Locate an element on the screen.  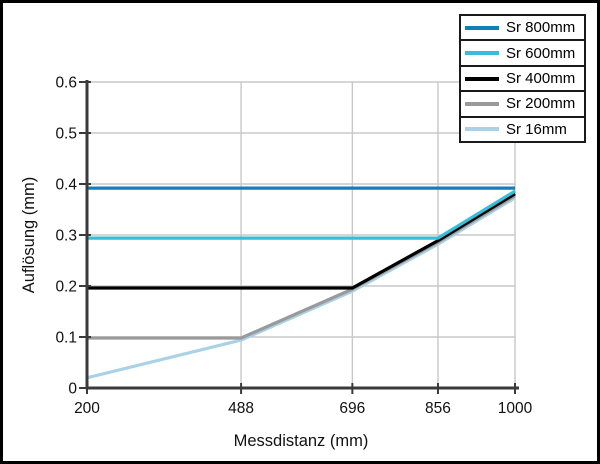
legend-label: Sr 200mm is located at coordinates (541, 104).